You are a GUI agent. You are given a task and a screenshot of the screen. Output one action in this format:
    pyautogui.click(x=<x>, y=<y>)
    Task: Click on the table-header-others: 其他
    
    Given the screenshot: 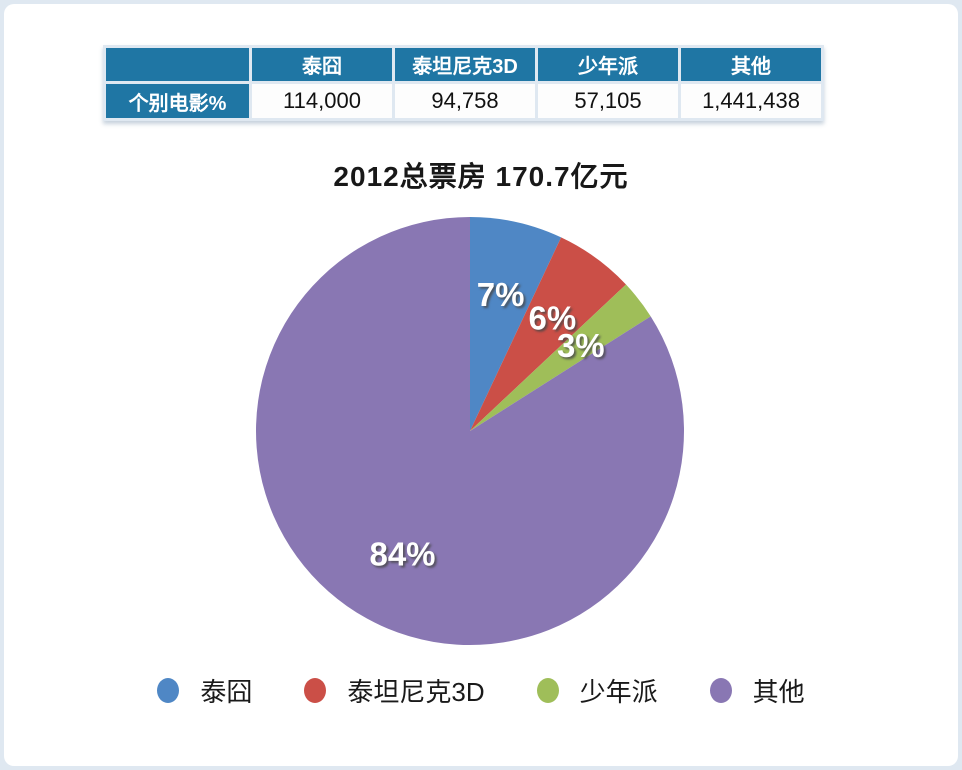 What is the action you would take?
    pyautogui.click(x=751, y=64)
    